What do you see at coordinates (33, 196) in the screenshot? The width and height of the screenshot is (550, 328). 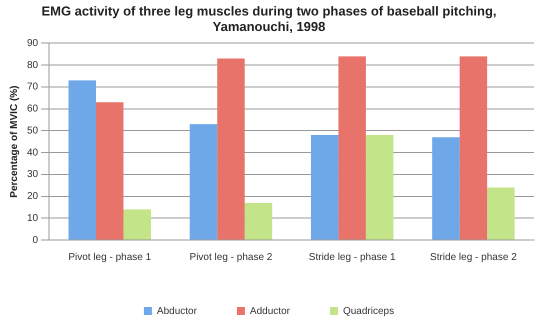 I see `y-tick-label: 20` at bounding box center [33, 196].